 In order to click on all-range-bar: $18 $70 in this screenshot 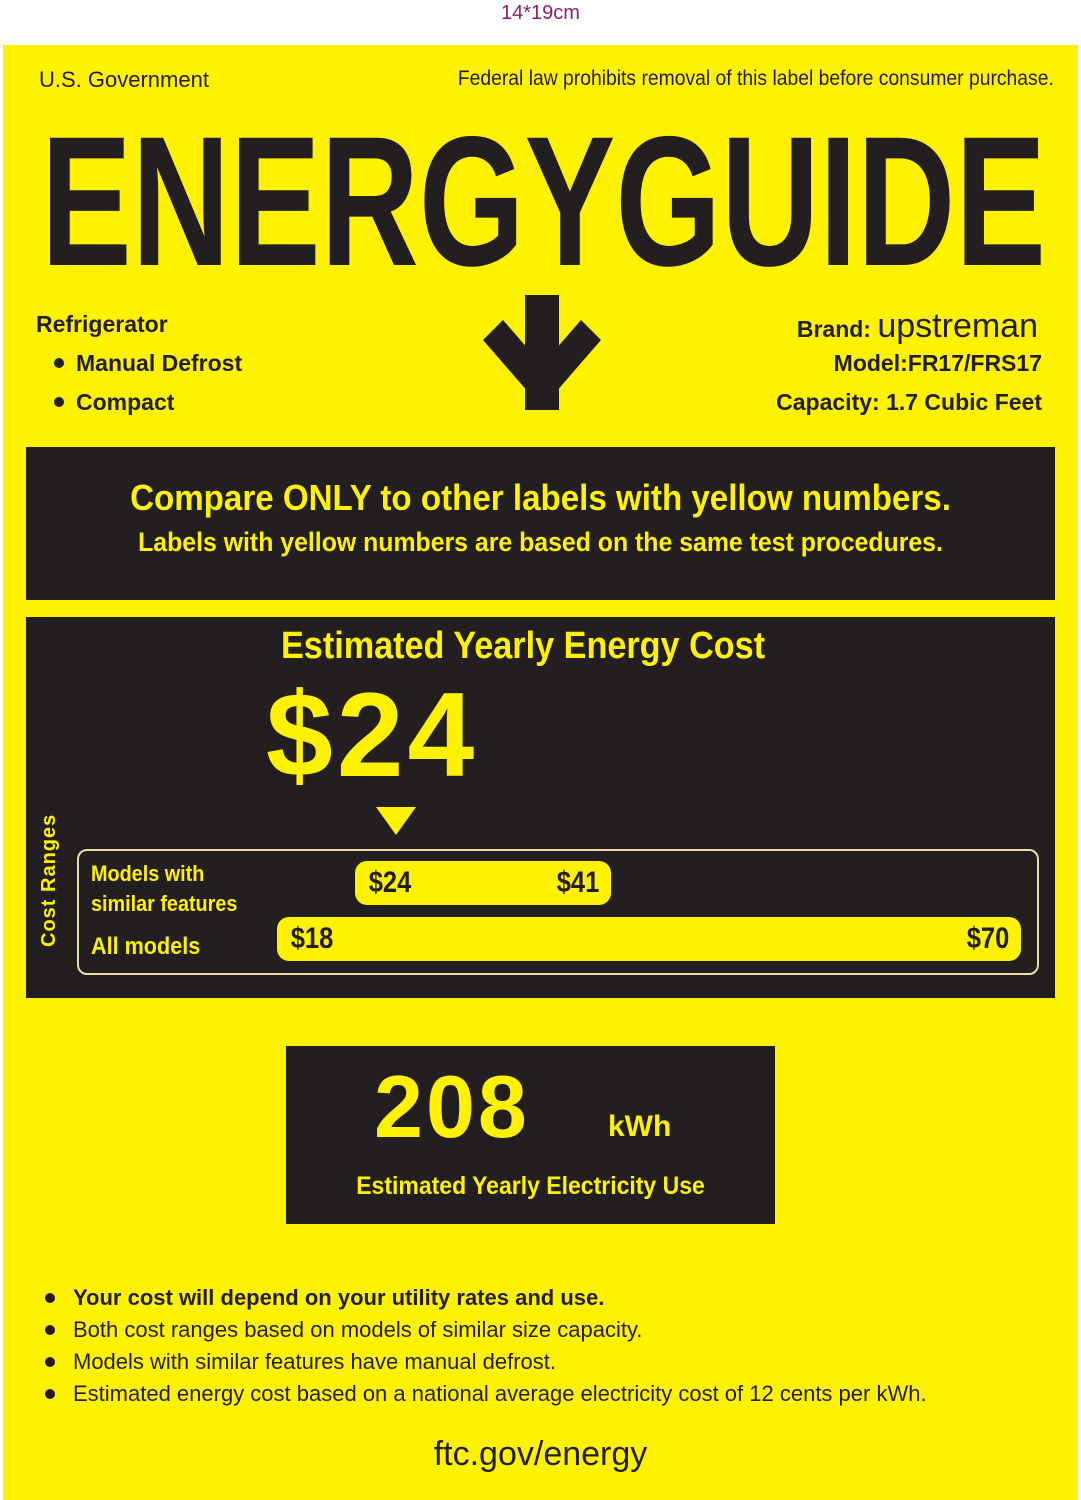, I will do `click(649, 939)`.